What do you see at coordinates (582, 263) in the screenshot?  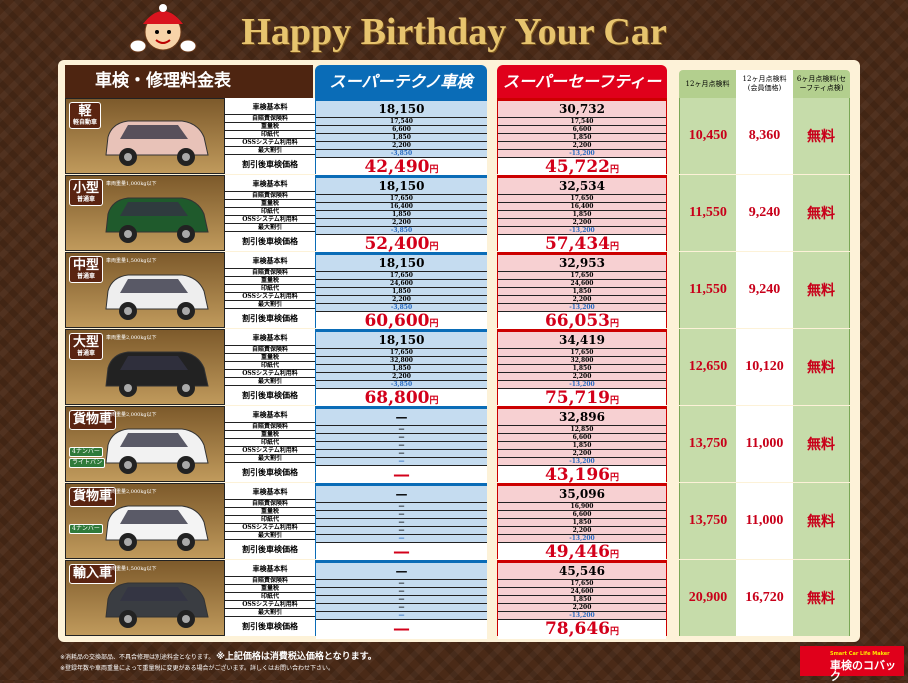 I see `red-value-0: 32,953` at bounding box center [582, 263].